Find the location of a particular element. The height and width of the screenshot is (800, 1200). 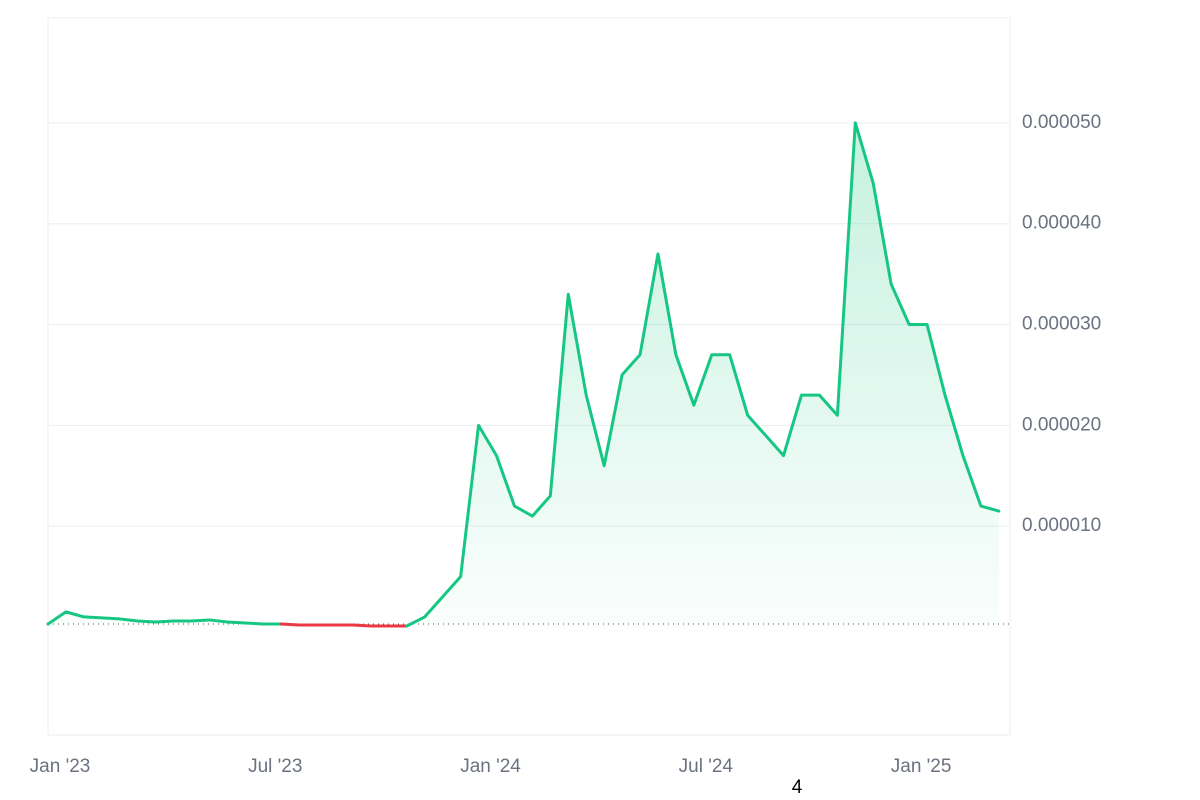

x-tick-label: Jul '24 is located at coordinates (706, 766).